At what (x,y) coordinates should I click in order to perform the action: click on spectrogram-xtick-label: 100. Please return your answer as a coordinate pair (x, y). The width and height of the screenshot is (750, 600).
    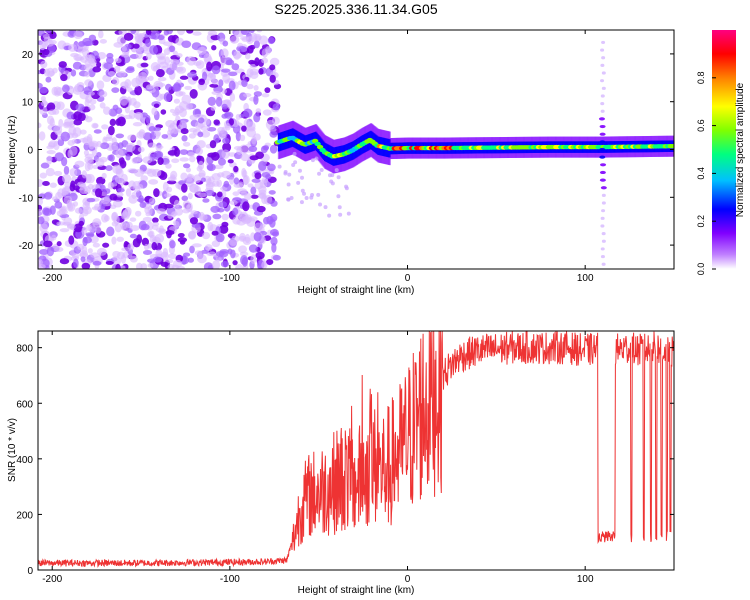
    Looking at the image, I should click on (585, 278).